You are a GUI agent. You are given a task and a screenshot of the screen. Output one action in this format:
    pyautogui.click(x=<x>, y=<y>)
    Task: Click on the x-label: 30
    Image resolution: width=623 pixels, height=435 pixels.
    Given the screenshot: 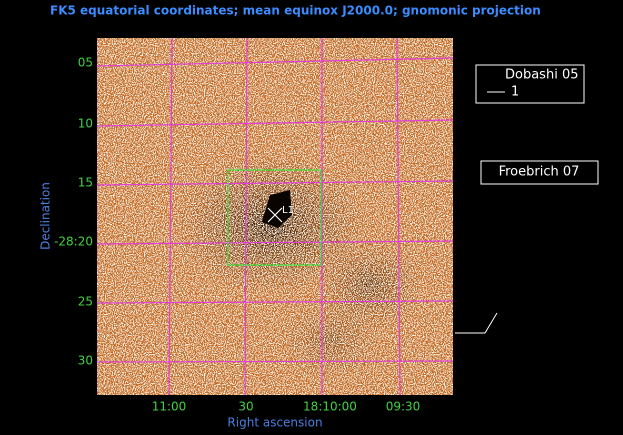 What is the action you would take?
    pyautogui.click(x=245, y=407)
    